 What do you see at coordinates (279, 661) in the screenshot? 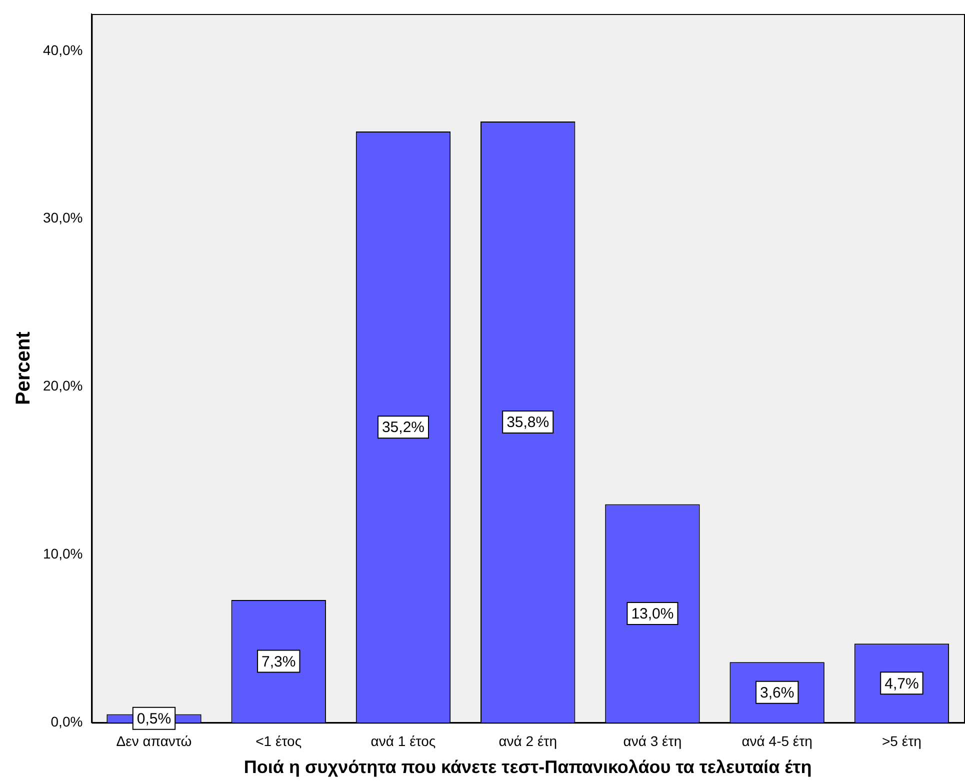
I see `data-label: 7,3%` at bounding box center [279, 661].